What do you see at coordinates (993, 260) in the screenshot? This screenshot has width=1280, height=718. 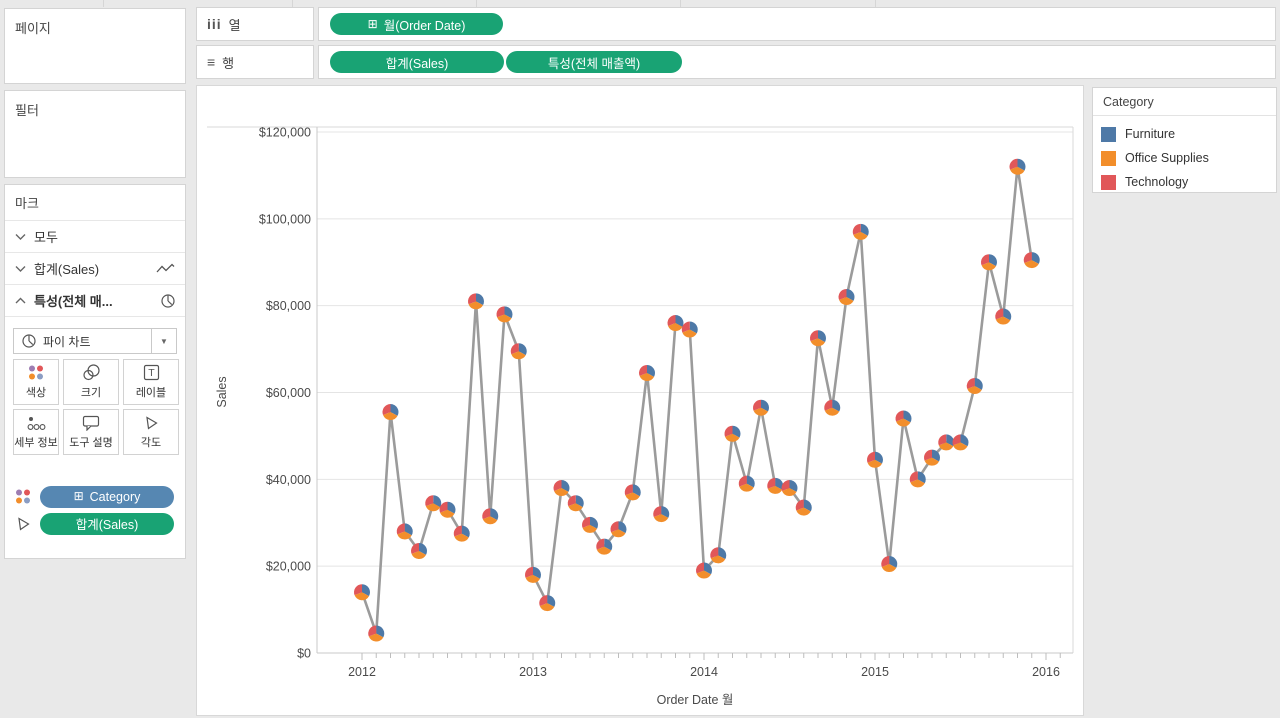 I see `pie-marker-2015-09-slice` at bounding box center [993, 260].